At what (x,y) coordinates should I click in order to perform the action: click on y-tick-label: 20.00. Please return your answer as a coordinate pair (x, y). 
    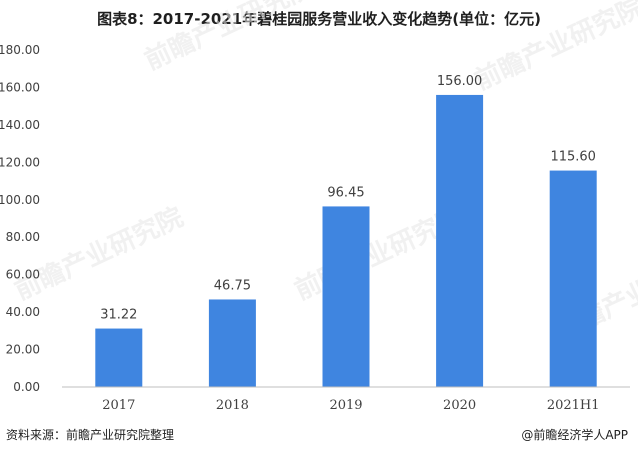
    Looking at the image, I should click on (23, 350).